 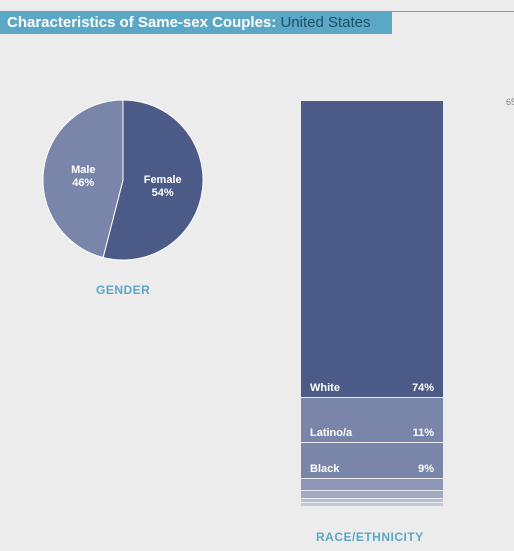 I want to click on gender-chart-title: GENDER, so click(x=123, y=290).